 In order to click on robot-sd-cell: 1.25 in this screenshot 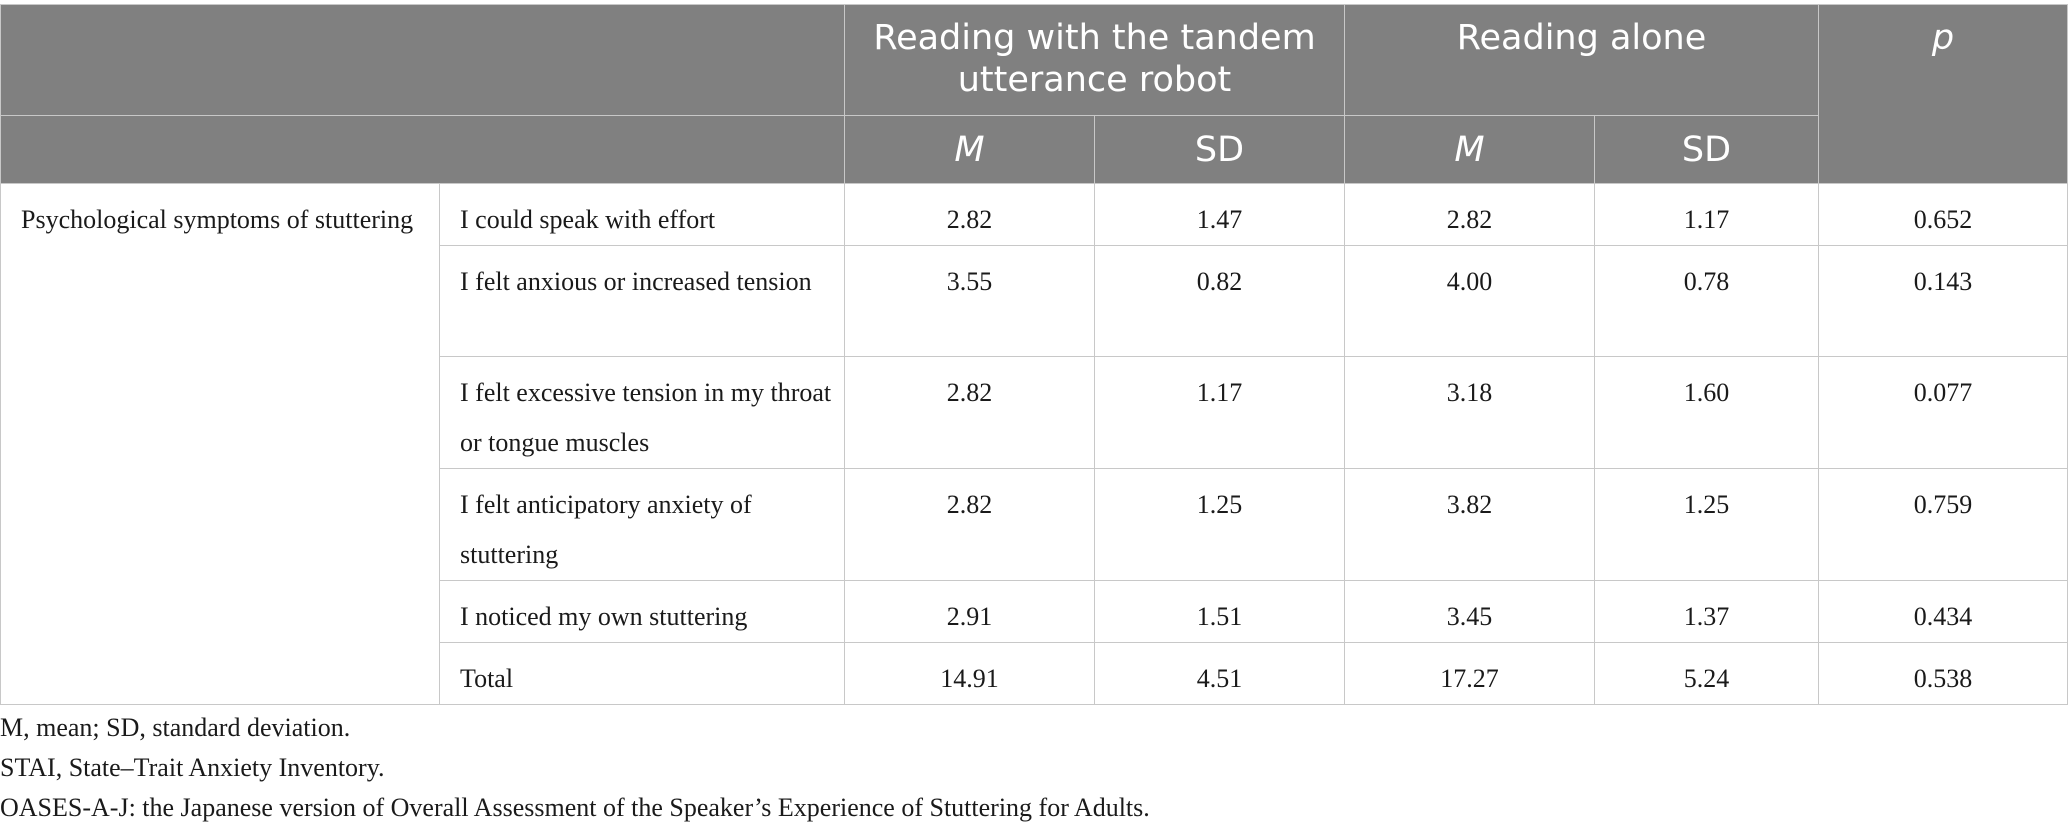, I will do `click(1219, 524)`.